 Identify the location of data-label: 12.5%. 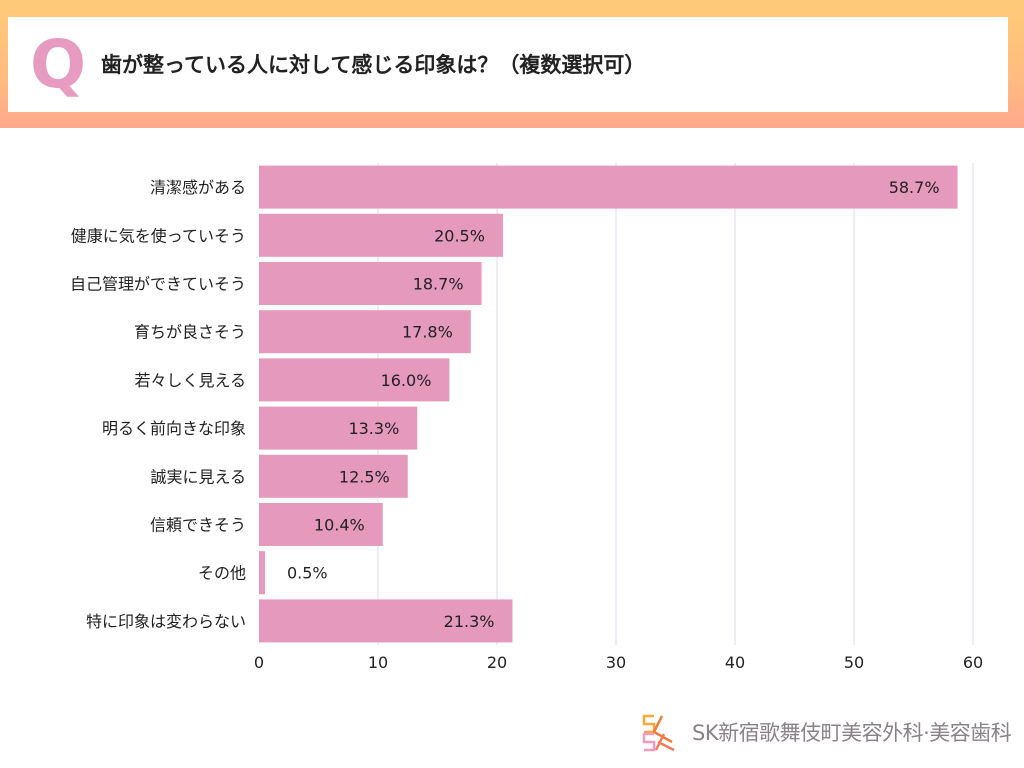
(364, 476).